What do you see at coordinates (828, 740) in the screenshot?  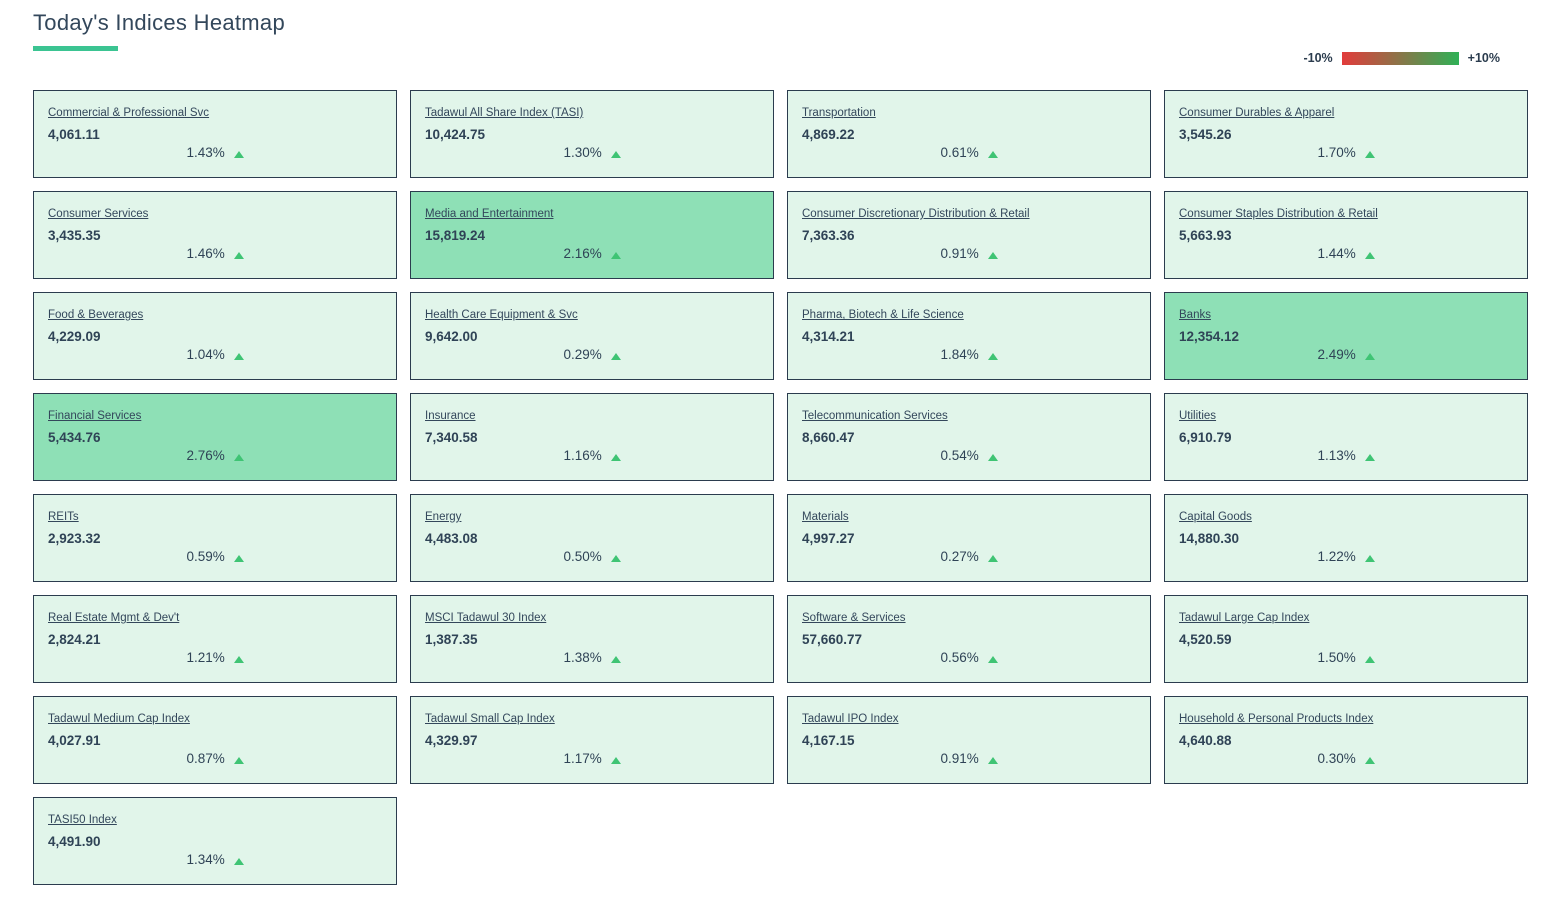 I see `index-value: 4,167.15` at bounding box center [828, 740].